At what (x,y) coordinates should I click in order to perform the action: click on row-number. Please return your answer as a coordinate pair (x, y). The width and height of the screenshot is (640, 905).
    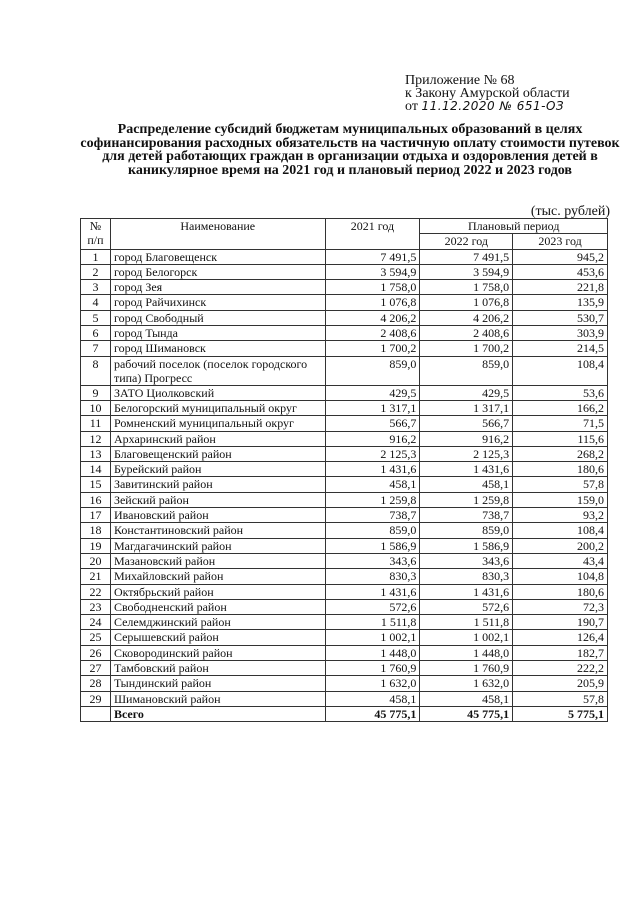
    Looking at the image, I should click on (95, 714).